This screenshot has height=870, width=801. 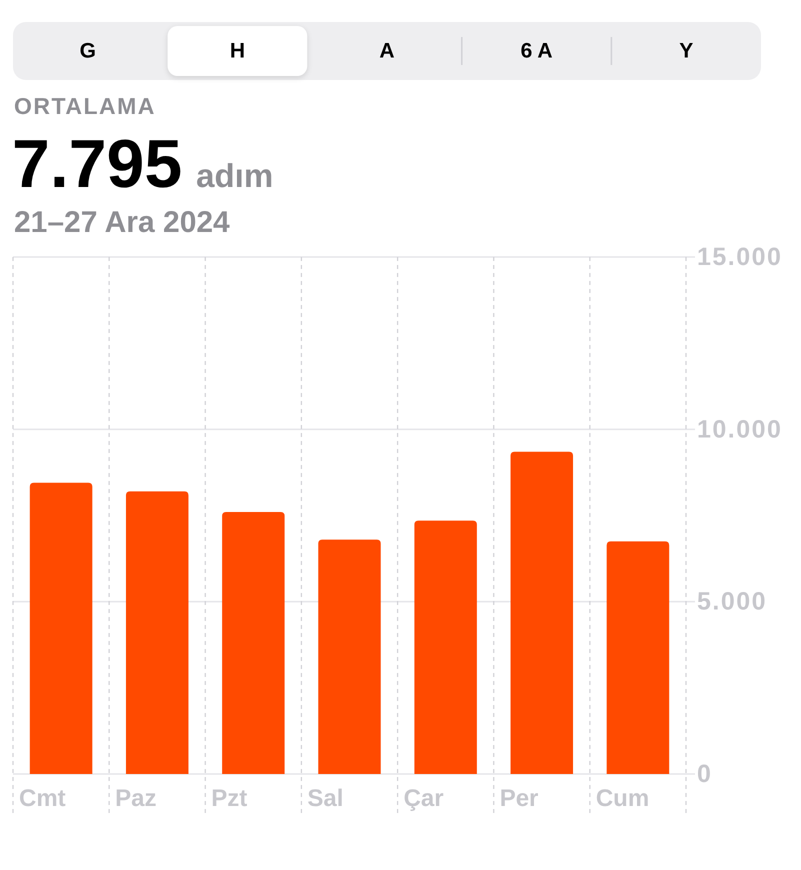 What do you see at coordinates (739, 429) in the screenshot?
I see `y-tick-label: 10.000` at bounding box center [739, 429].